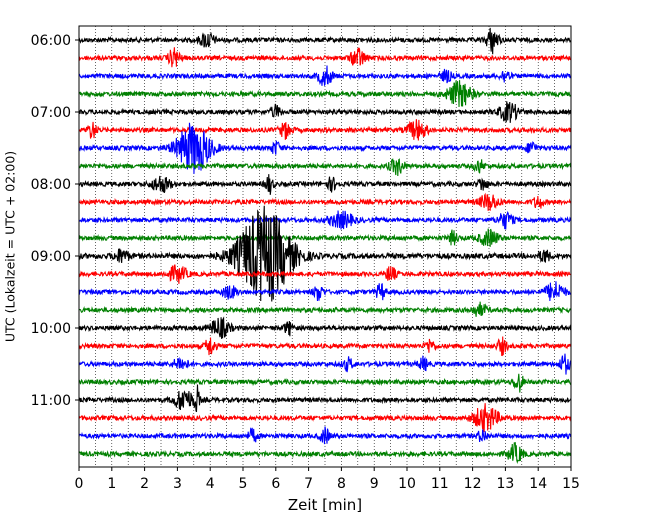  Describe the element at coordinates (440, 484) in the screenshot. I see `x-tick-label: 11` at that location.